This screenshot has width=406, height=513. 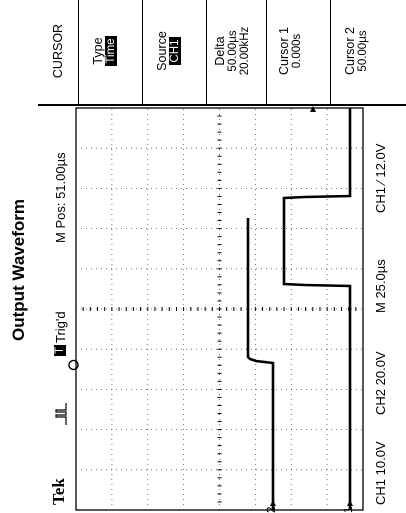 What do you see at coordinates (162, 51) in the screenshot?
I see `menu-item-source-label: Source` at bounding box center [162, 51].